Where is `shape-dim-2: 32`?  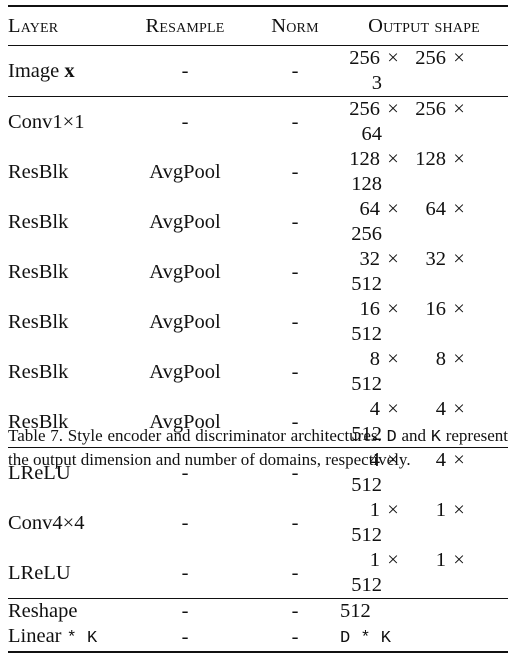
shape-dim-2: 32 is located at coordinates (436, 259).